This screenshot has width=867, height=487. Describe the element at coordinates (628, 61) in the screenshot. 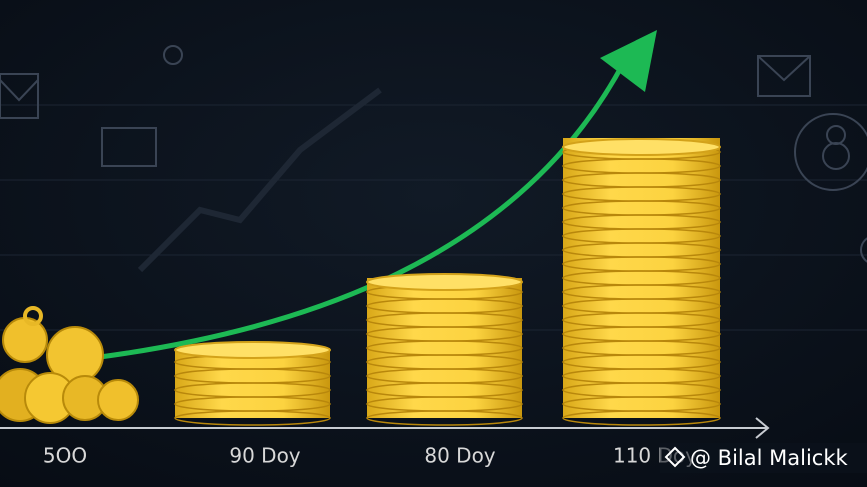

I see `growth-arrowhead` at that location.